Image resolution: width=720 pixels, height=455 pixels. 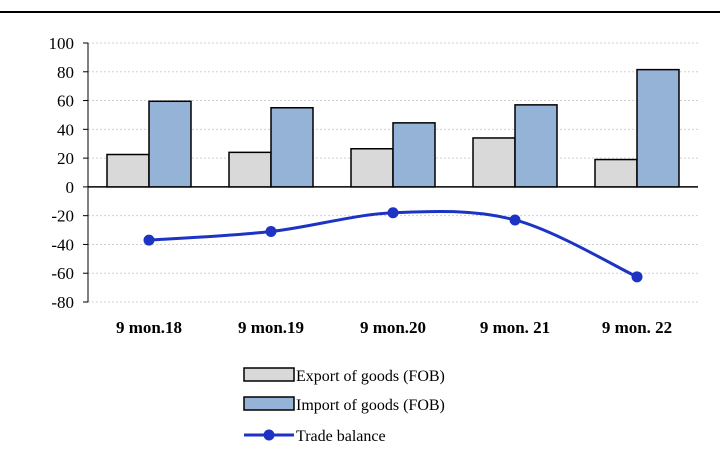 I want to click on x-tick-label: 9 mon. 21, so click(x=515, y=327).